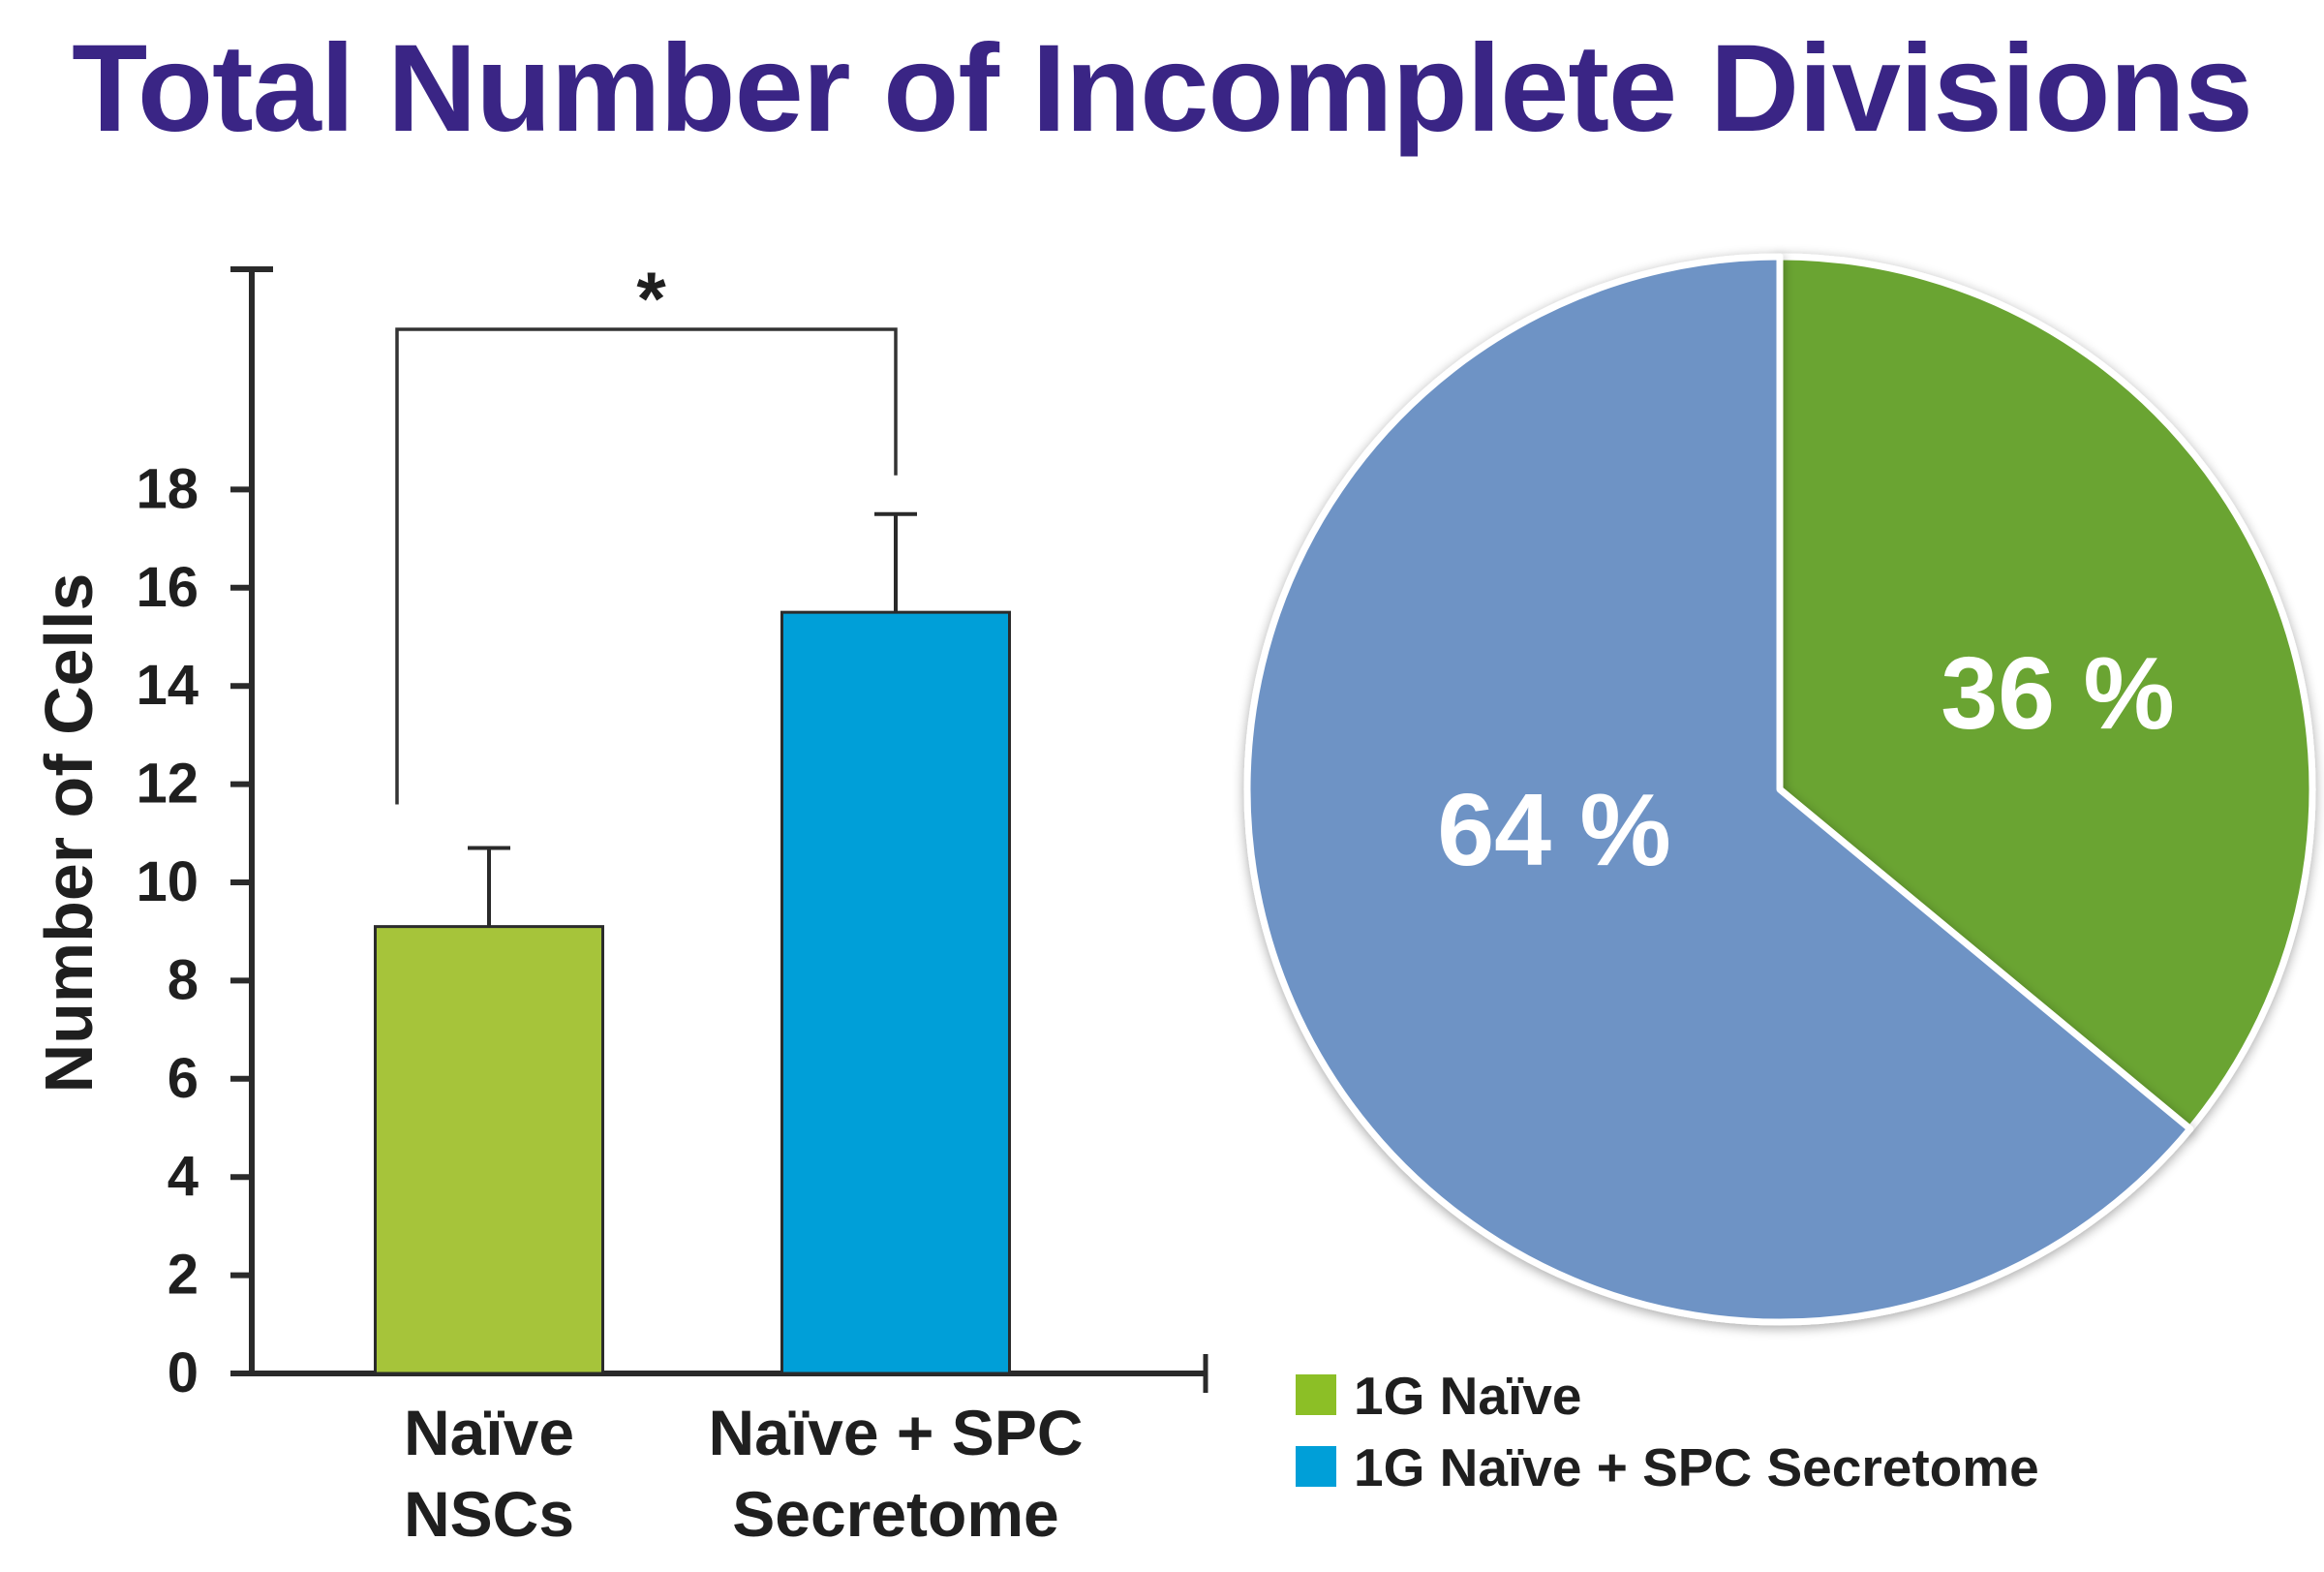 The width and height of the screenshot is (2324, 1572). What do you see at coordinates (489, 1432) in the screenshot?
I see `x-category-label: Naïve` at bounding box center [489, 1432].